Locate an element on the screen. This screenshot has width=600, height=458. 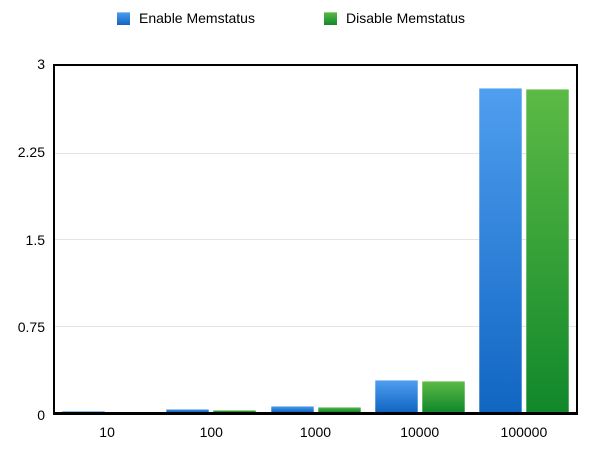
x-axis-label: 10 is located at coordinates (107, 432).